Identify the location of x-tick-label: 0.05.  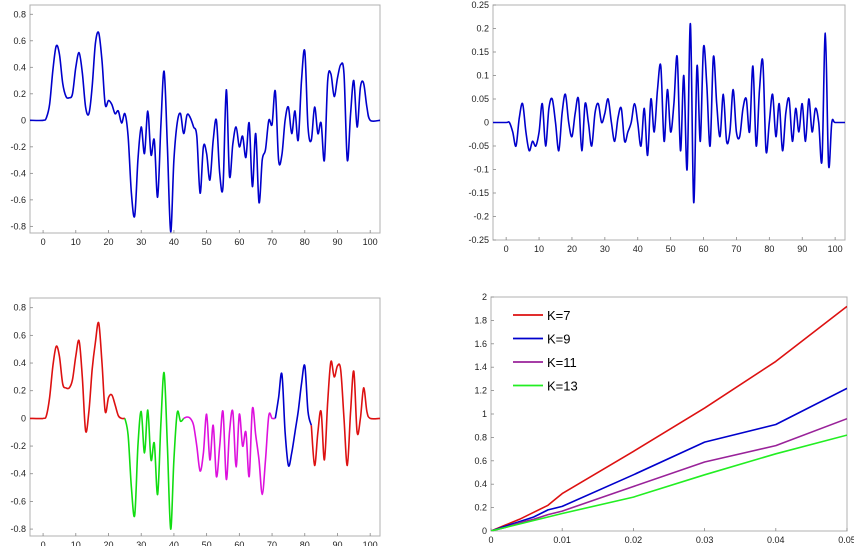
(846, 540).